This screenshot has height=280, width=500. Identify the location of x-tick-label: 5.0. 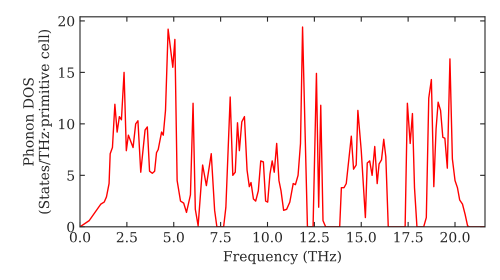
(174, 237).